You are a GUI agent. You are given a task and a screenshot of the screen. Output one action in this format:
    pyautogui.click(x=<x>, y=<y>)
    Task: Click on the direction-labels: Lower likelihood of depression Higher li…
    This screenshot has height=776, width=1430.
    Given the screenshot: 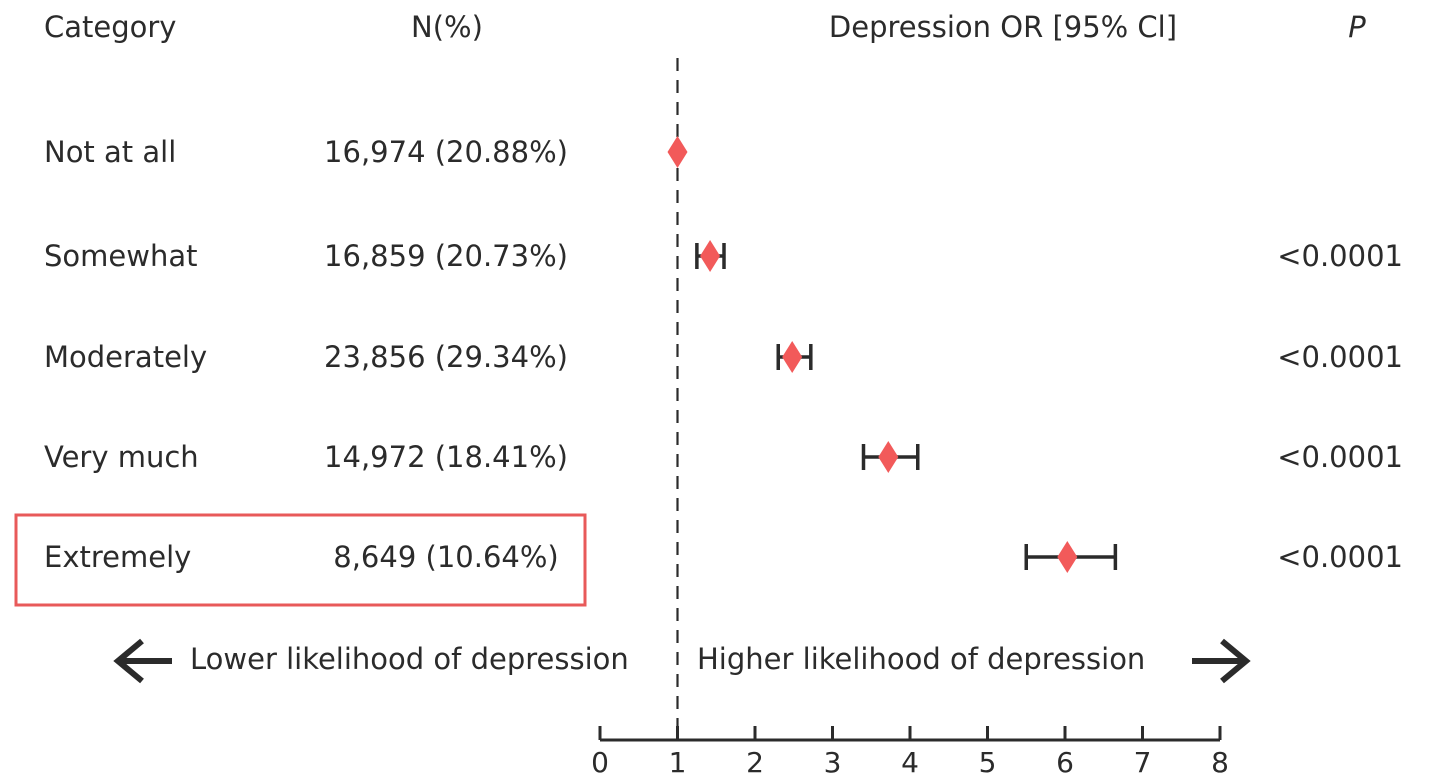 What is the action you would take?
    pyautogui.click(x=682, y=661)
    